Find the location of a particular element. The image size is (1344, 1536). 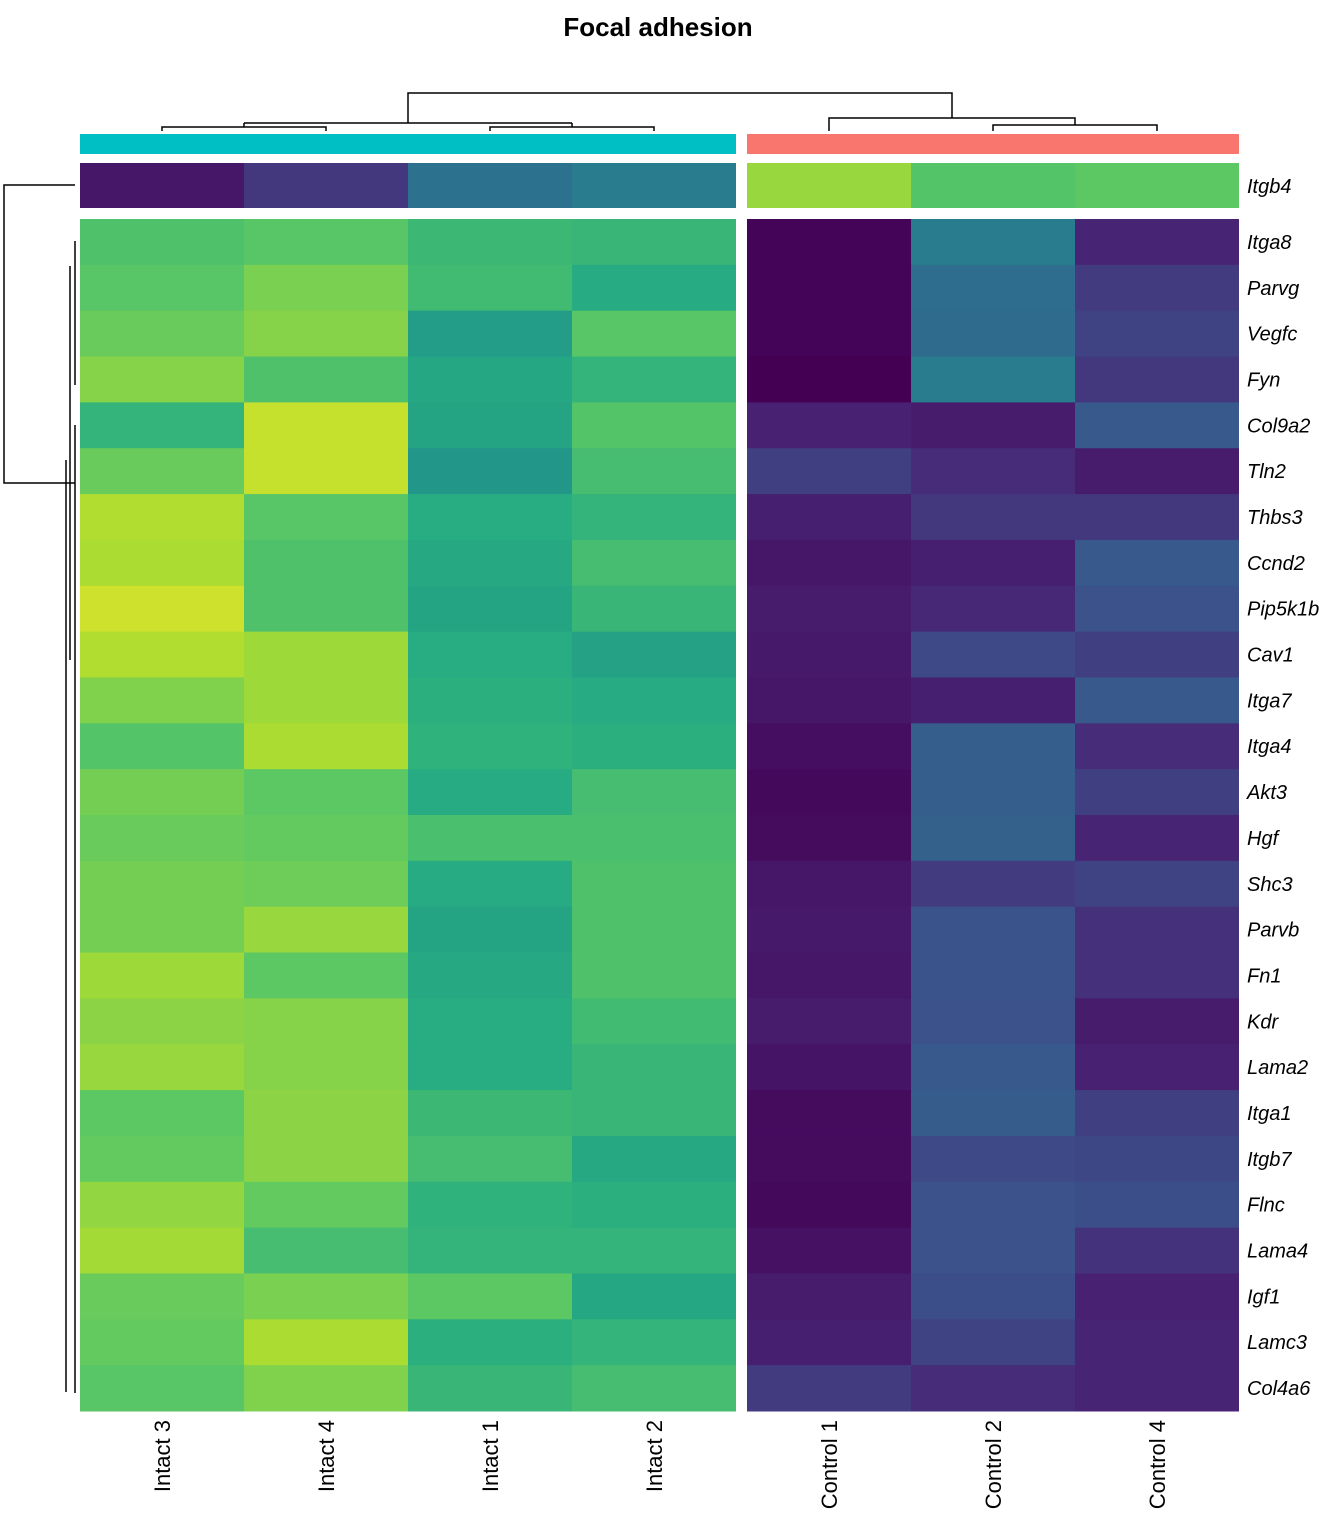

row-label-itga4: Itga4 is located at coordinates (1269, 747).